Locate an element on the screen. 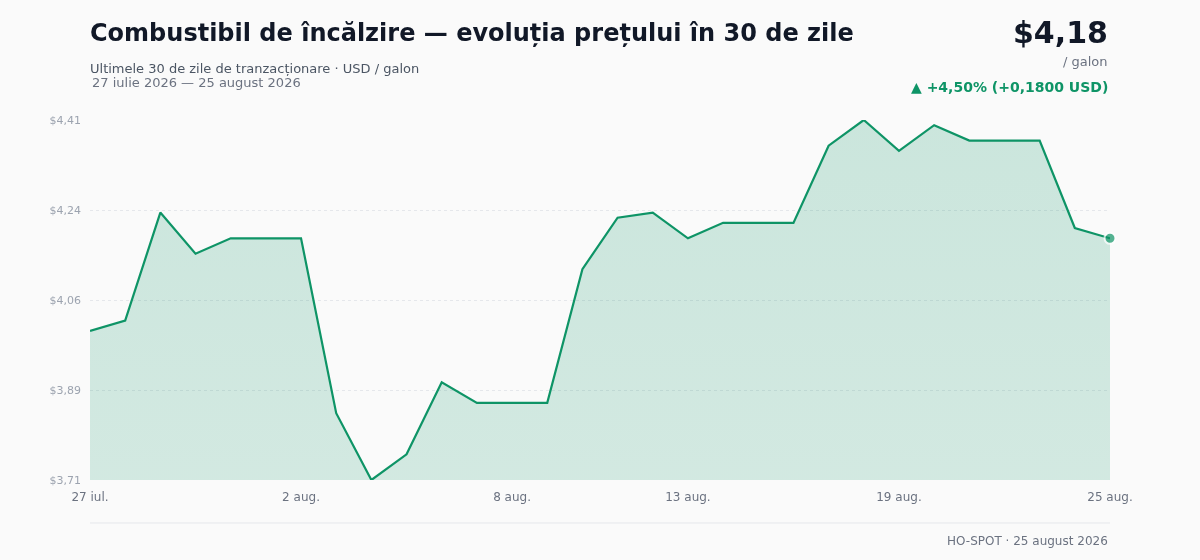 This screenshot has width=1200, height=560. x-tick-label: 13 aug. is located at coordinates (688, 497).